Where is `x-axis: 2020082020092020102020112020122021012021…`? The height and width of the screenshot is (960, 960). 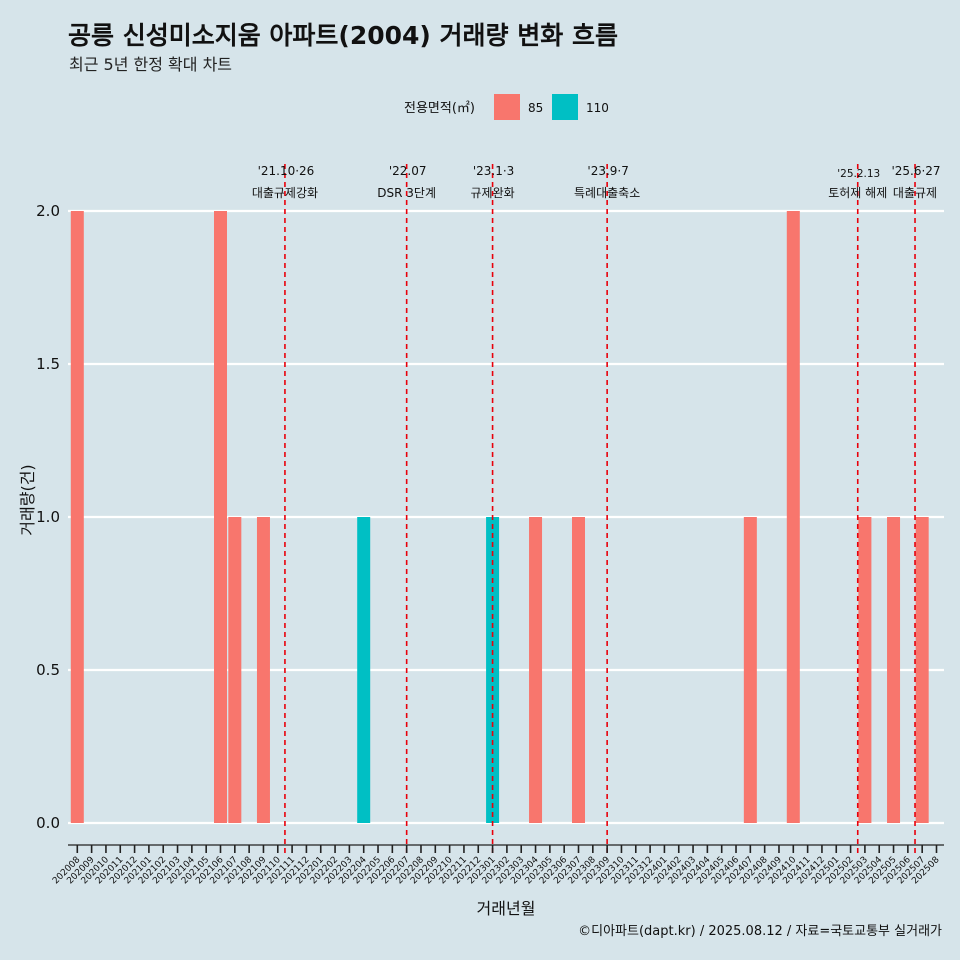 x-axis: 2020082020092020102020112020122021012021… is located at coordinates (497, 865).